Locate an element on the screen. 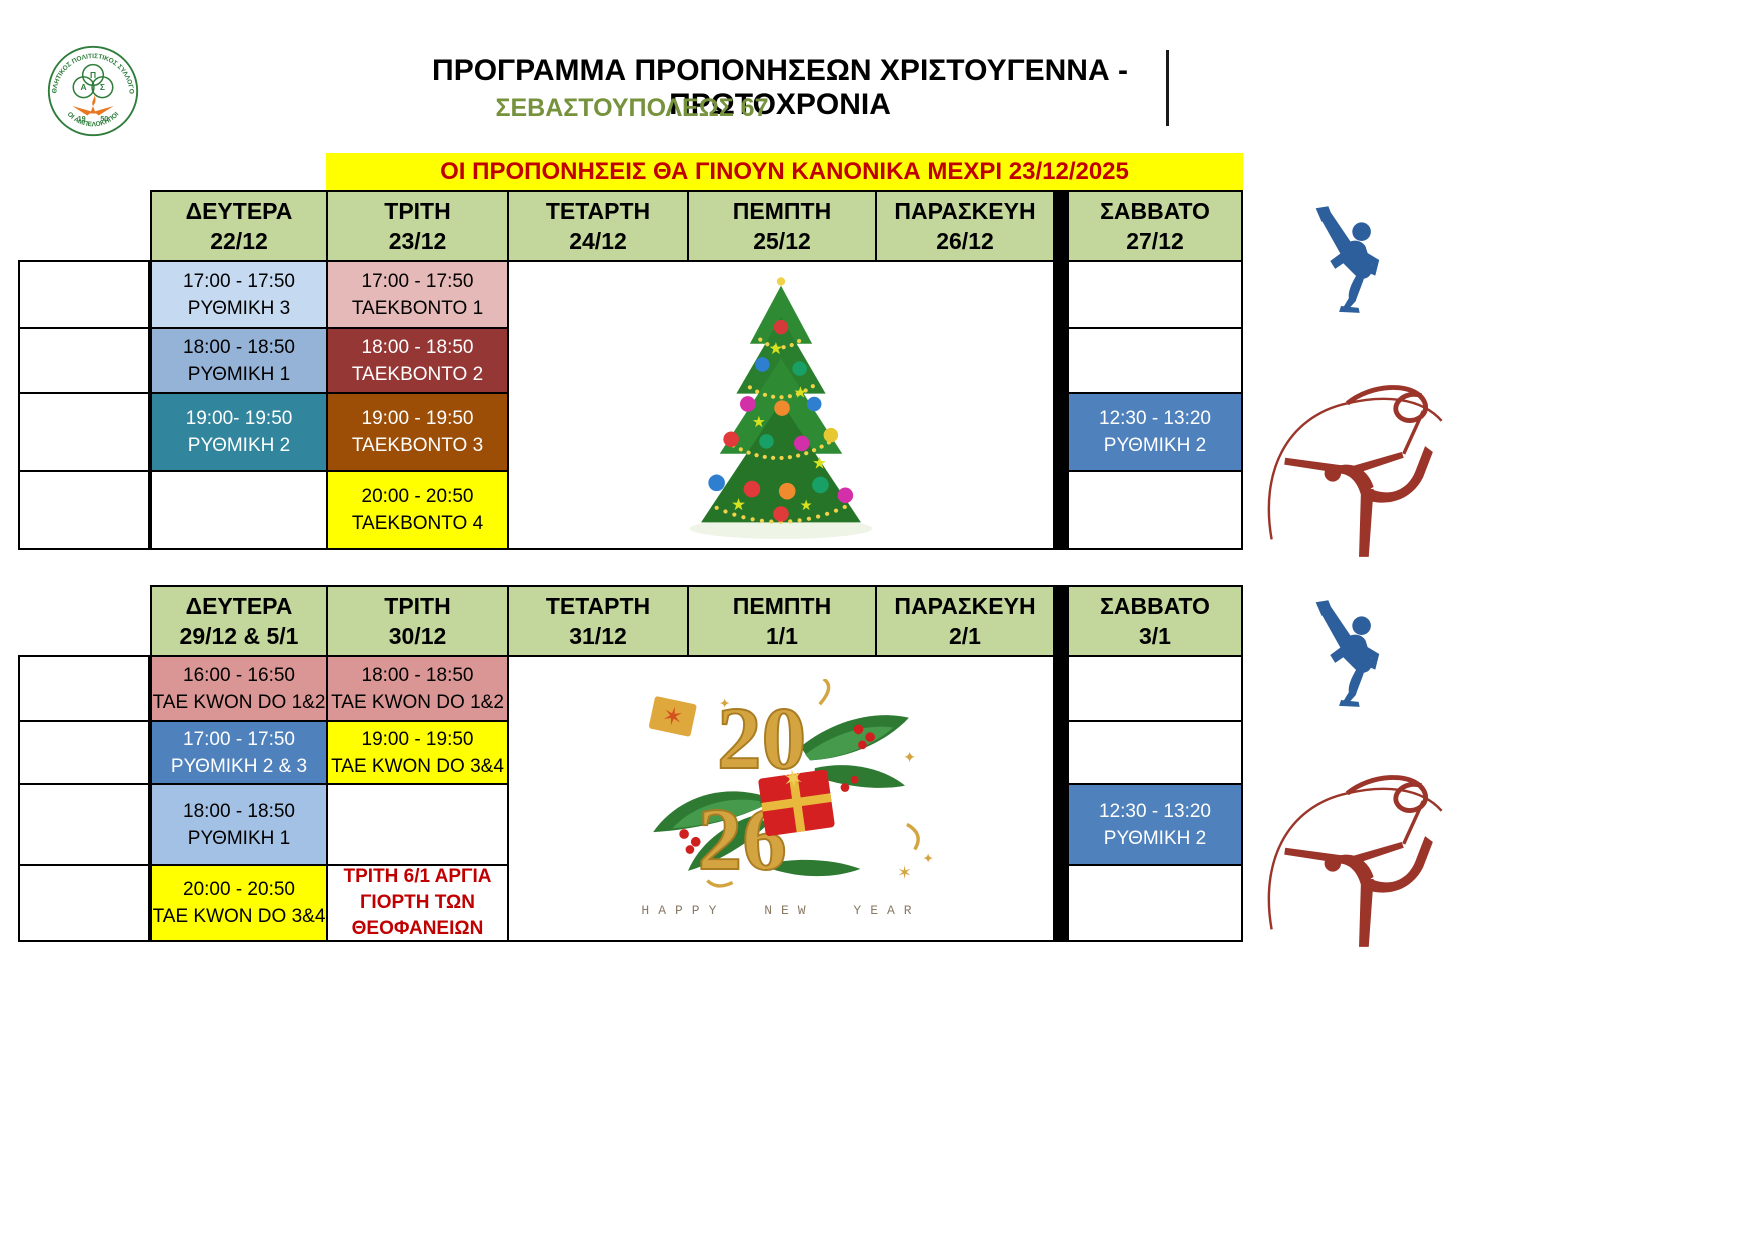  slot-time: 20:00 - 20:50 is located at coordinates (239, 889).